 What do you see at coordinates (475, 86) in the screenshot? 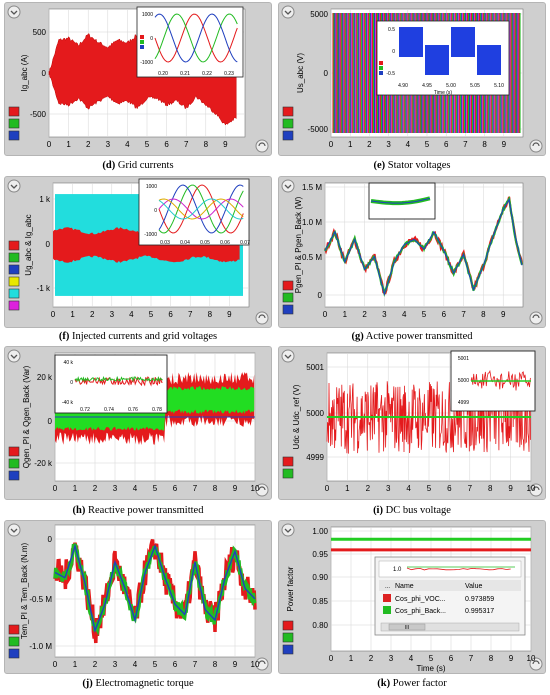
I see `inset-x-tick: 5.05` at bounding box center [475, 86].